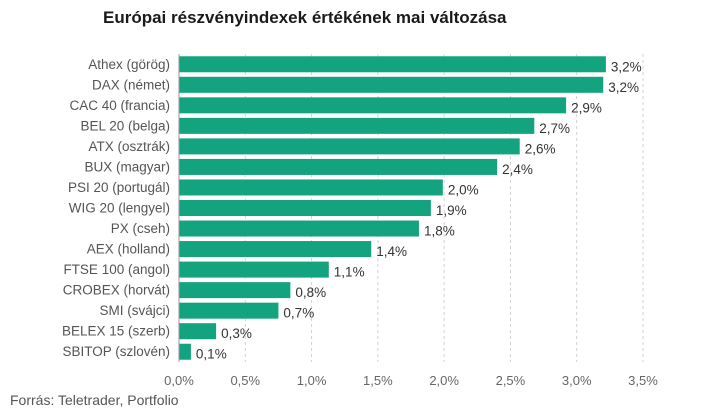 This screenshot has height=416, width=723. What do you see at coordinates (129, 64) in the screenshot?
I see `category-label: Athex (görög)` at bounding box center [129, 64].